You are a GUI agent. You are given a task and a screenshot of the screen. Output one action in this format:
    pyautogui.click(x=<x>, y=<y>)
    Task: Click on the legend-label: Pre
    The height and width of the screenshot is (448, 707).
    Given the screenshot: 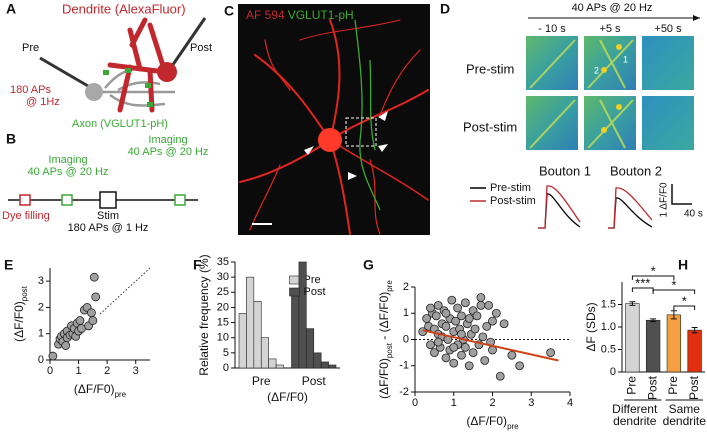 What is the action you would take?
    pyautogui.click(x=312, y=280)
    